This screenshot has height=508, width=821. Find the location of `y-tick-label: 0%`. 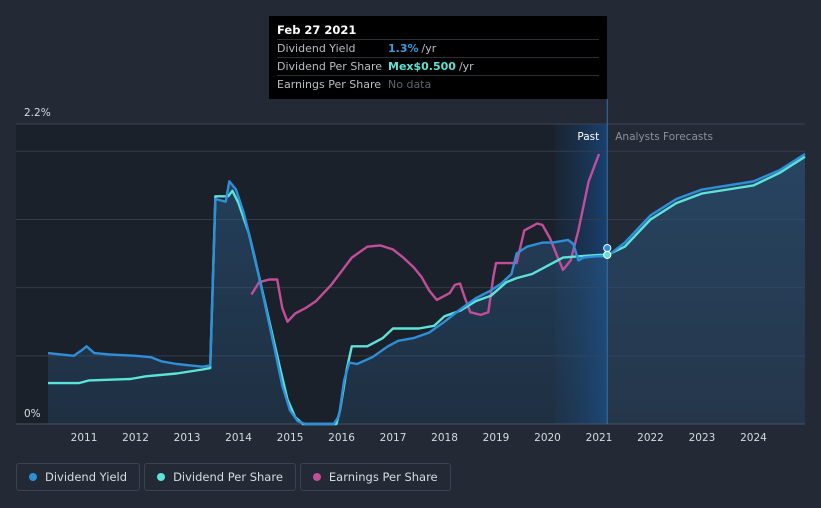

y-tick-label: 0% is located at coordinates (32, 414).